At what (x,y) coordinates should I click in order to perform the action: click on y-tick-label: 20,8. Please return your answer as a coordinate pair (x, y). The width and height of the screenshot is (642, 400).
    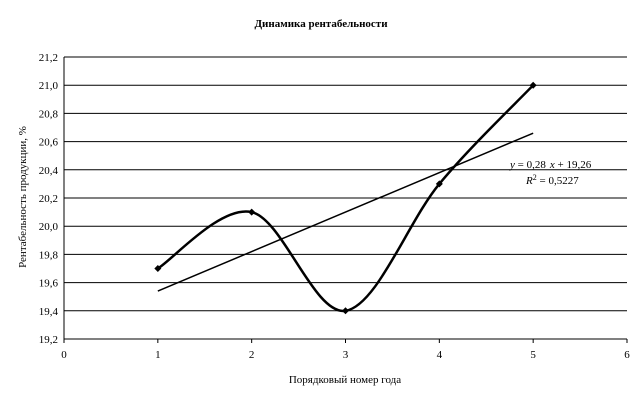
    Looking at the image, I should click on (49, 114).